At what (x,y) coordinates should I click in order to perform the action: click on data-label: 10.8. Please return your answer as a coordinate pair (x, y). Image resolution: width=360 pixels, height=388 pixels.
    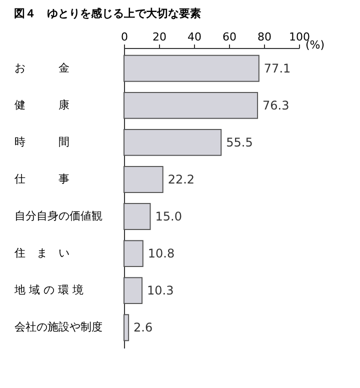
    Looking at the image, I should click on (161, 253).